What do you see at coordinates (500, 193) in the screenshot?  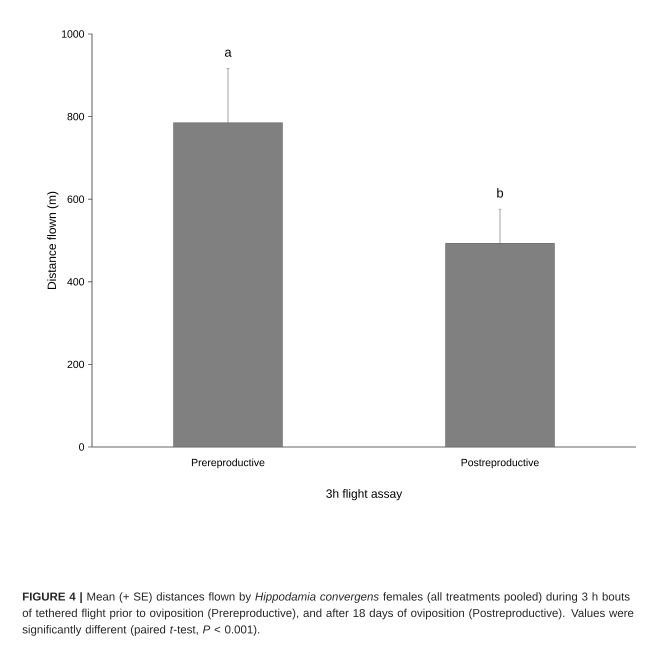 I see `annotation: b` at bounding box center [500, 193].